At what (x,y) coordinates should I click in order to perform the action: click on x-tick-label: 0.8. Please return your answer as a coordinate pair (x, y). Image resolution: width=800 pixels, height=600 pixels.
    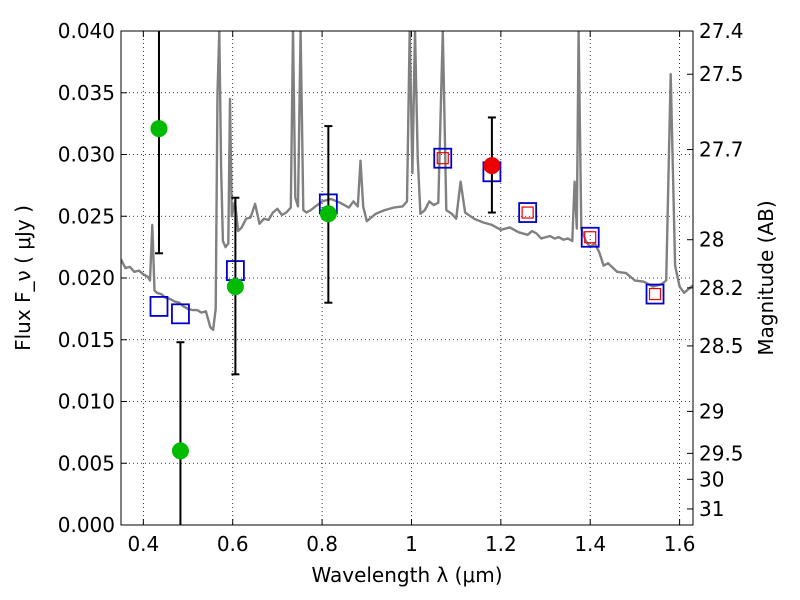
    Looking at the image, I should click on (322, 544).